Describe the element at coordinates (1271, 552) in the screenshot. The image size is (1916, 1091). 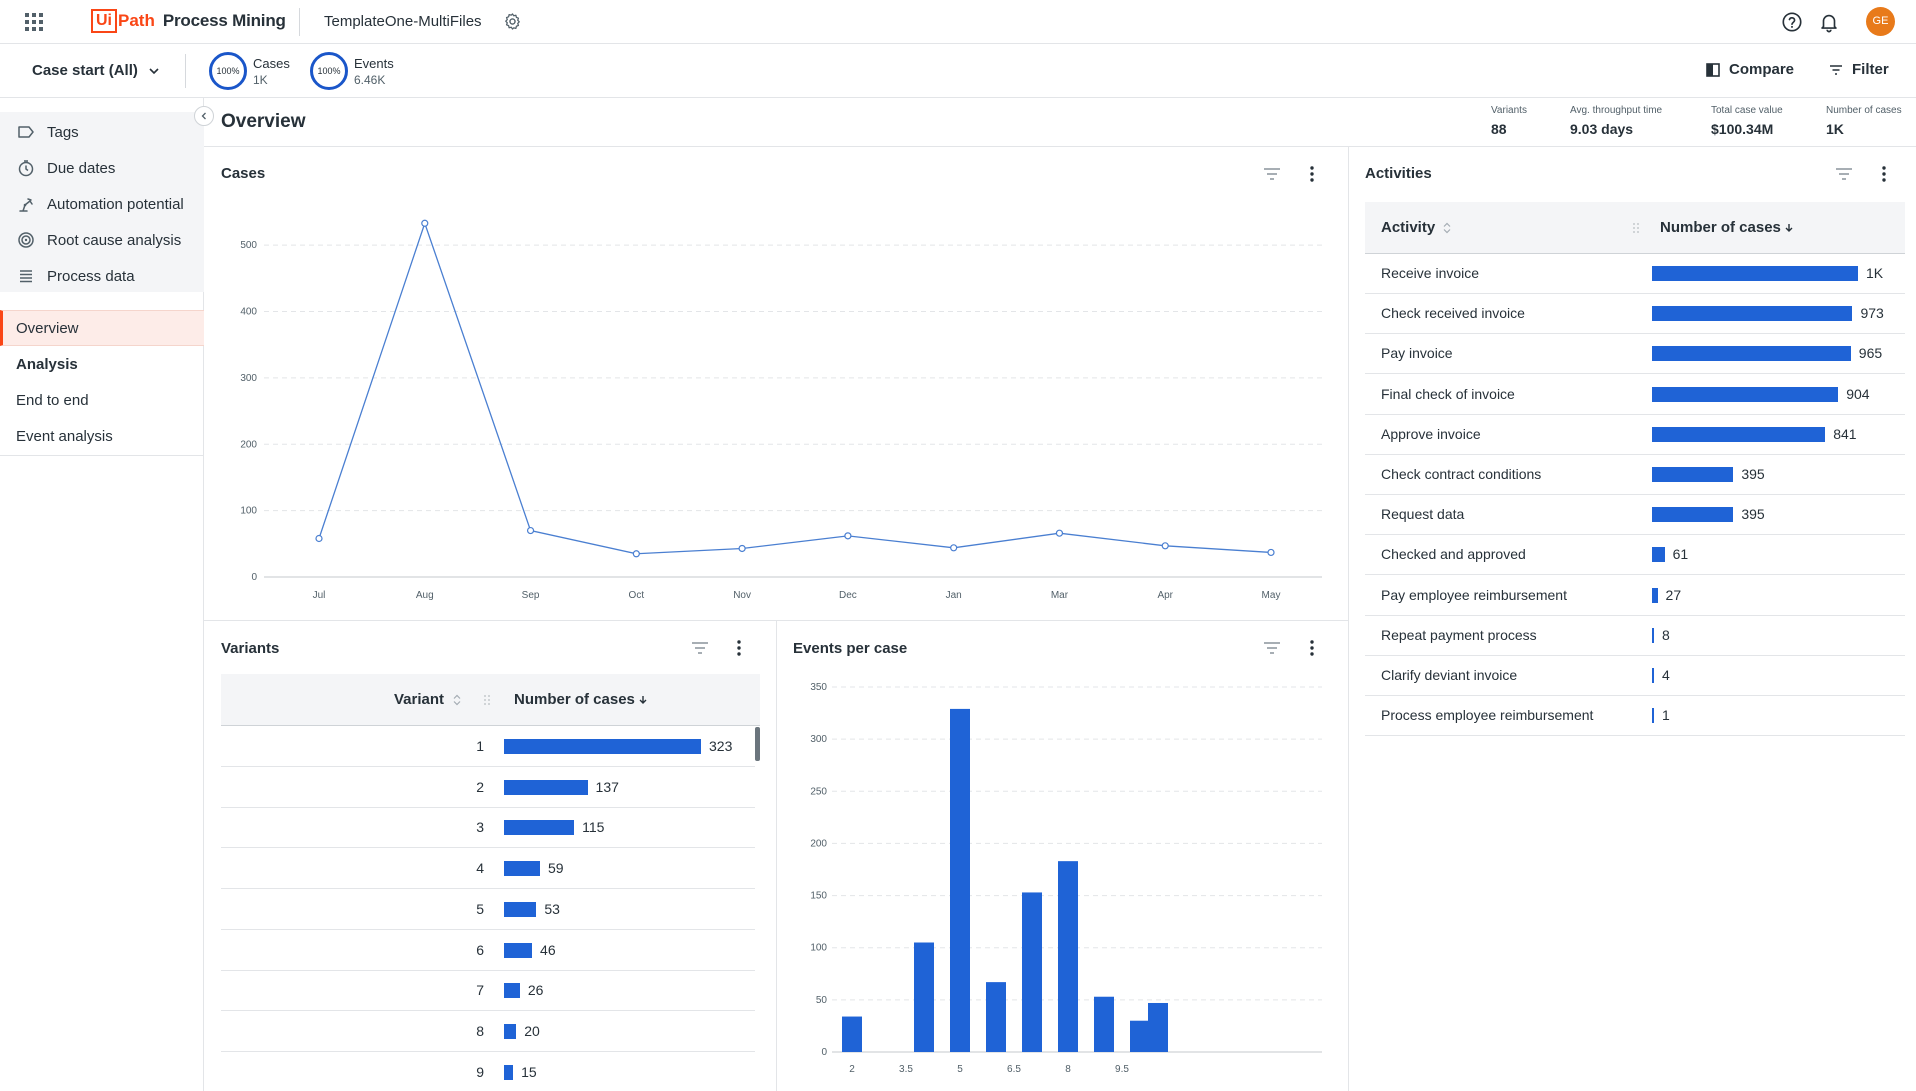
I see `data-point` at that location.